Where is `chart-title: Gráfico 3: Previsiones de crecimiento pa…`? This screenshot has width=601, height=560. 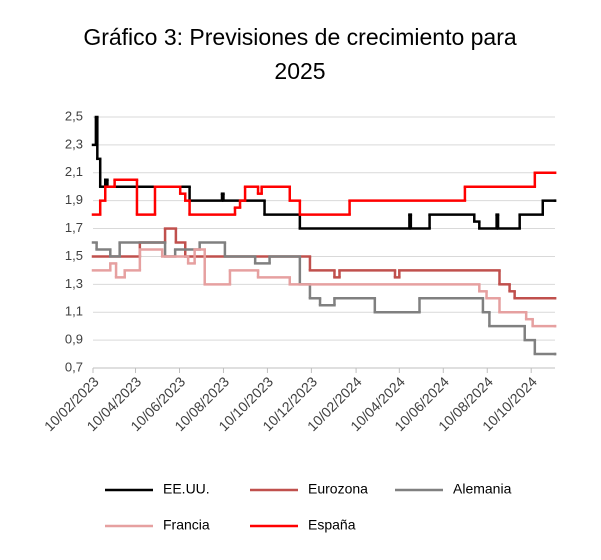
chart-title: Gráfico 3: Previsiones de crecimiento pa… is located at coordinates (300, 54).